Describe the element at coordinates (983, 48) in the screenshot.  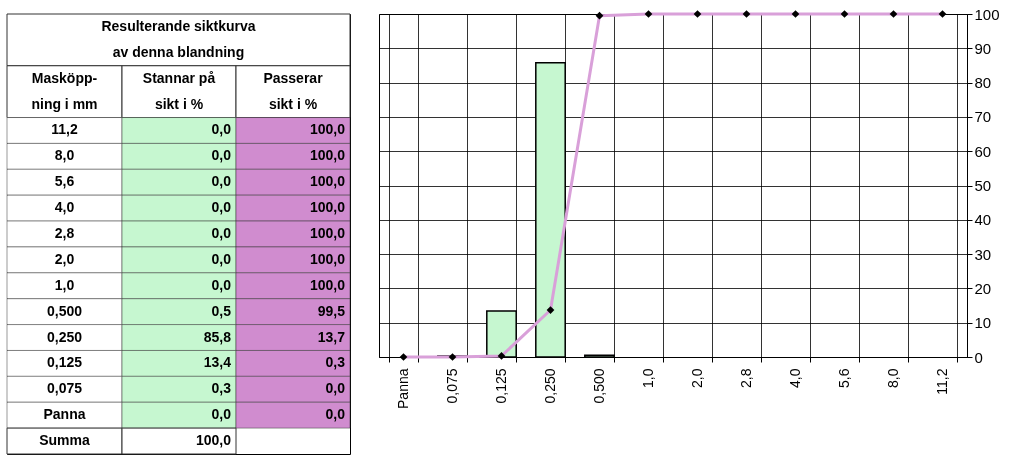
I see `y-tick-label: 90` at that location.